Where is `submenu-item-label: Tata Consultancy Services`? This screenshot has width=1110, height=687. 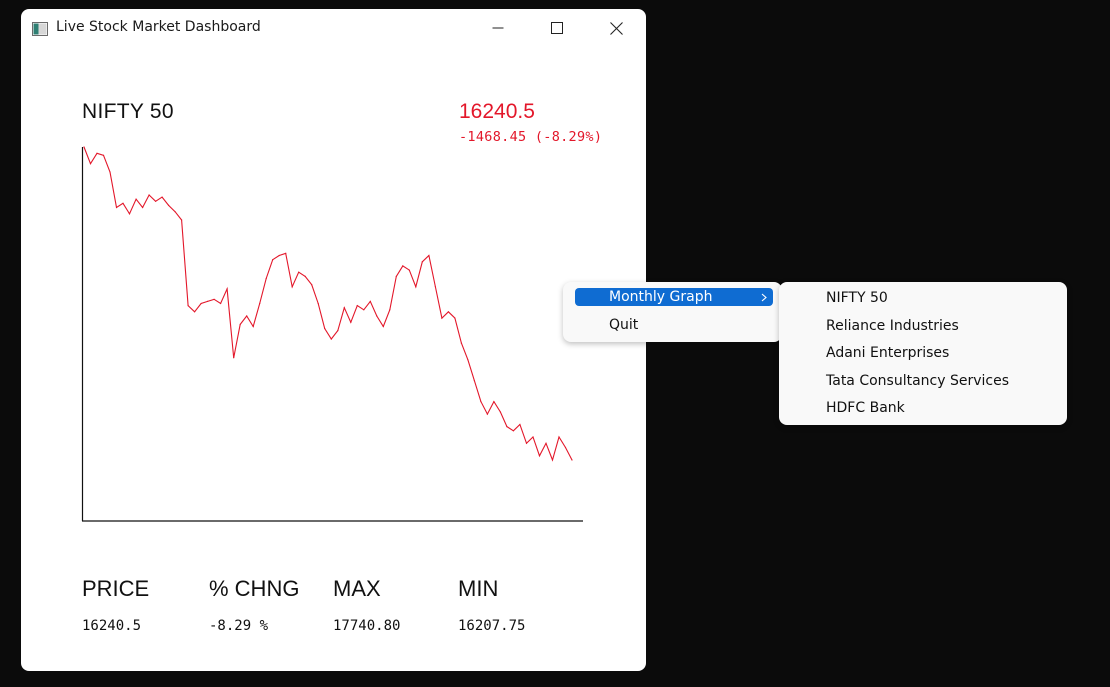 submenu-item-label: Tata Consultancy Services is located at coordinates (918, 381).